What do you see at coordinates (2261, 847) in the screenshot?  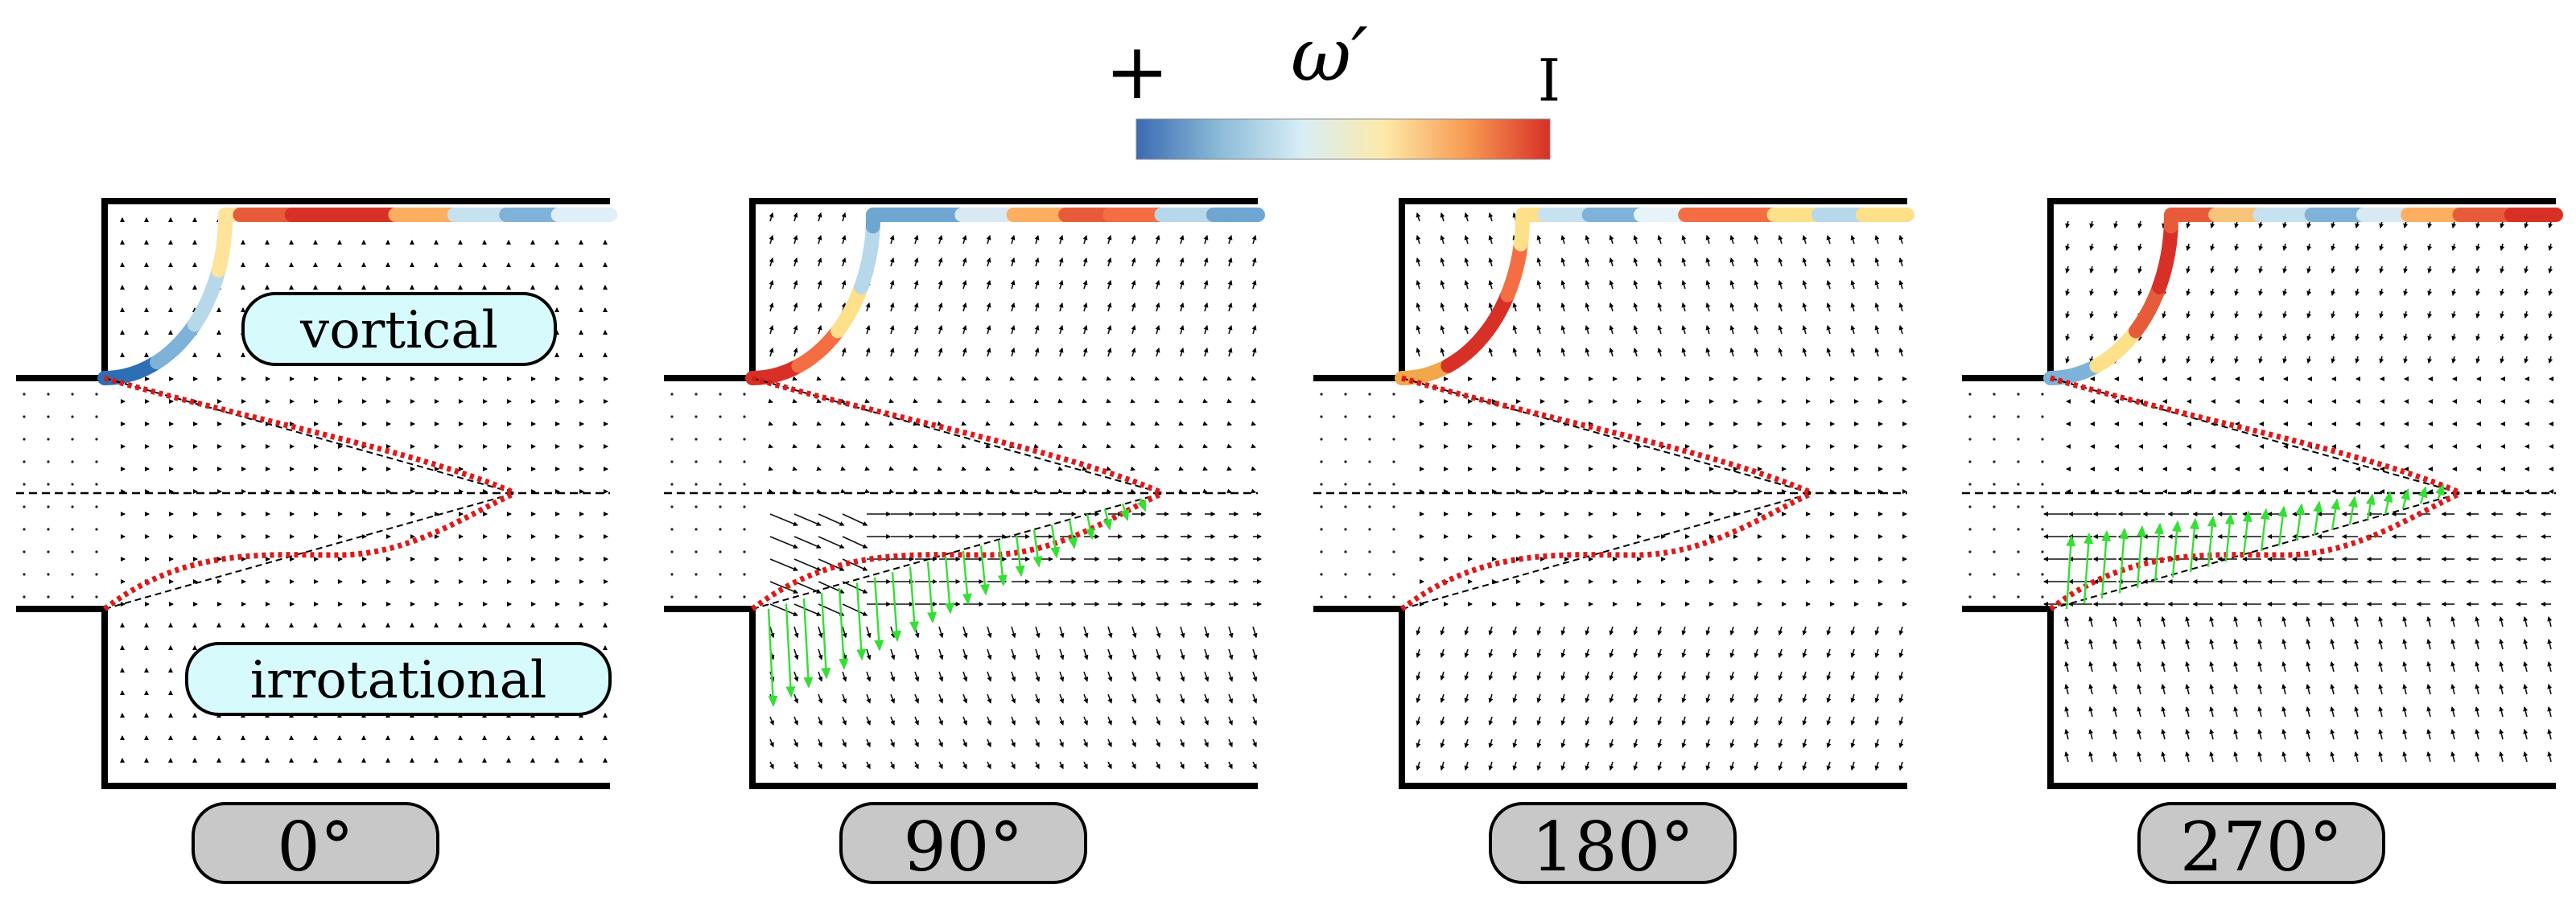 I see `phase-label: 270°` at bounding box center [2261, 847].